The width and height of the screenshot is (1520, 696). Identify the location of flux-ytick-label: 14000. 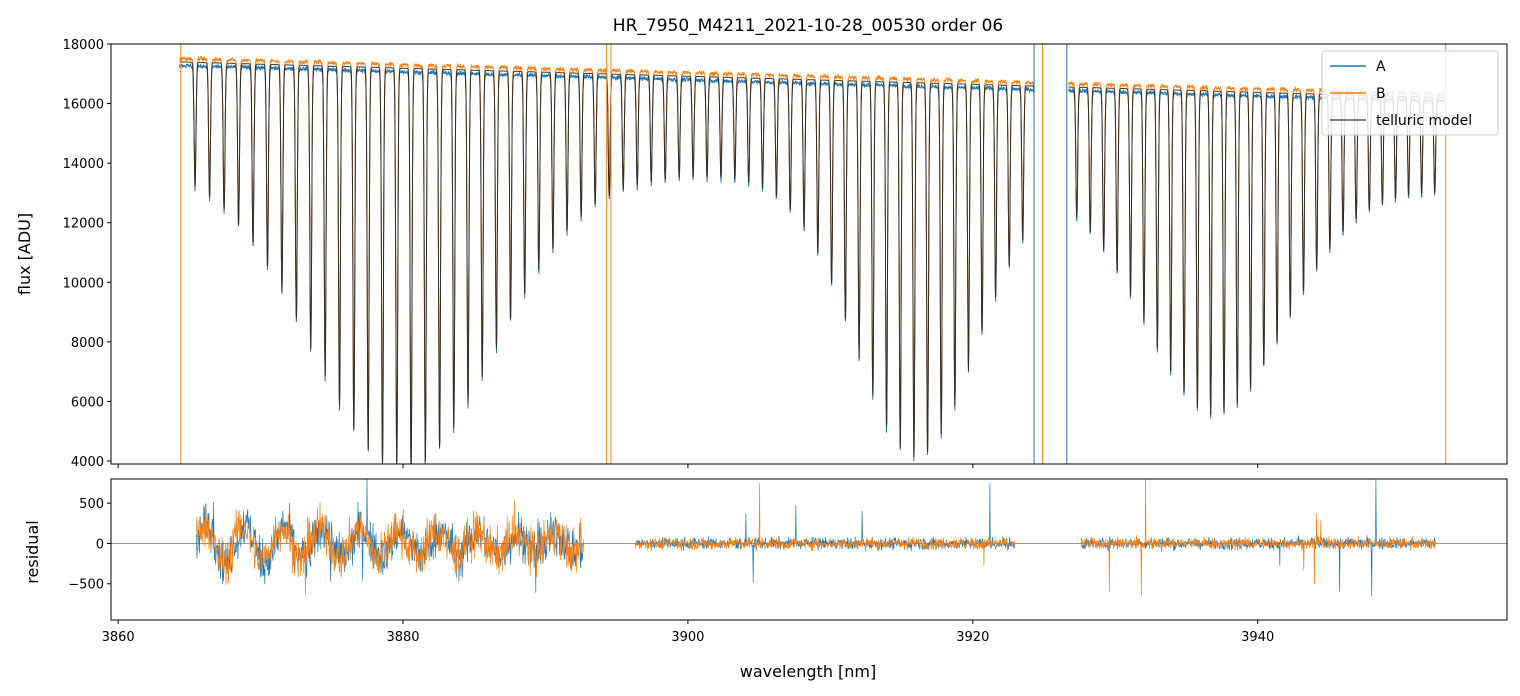
(83, 164).